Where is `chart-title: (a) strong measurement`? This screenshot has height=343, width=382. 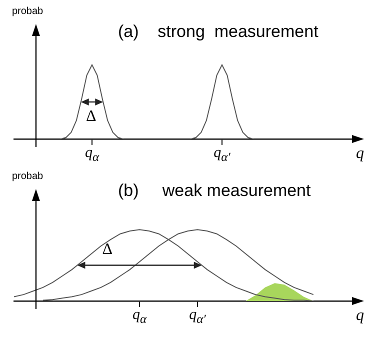 chart-title: (a) strong measurement is located at coordinates (218, 32).